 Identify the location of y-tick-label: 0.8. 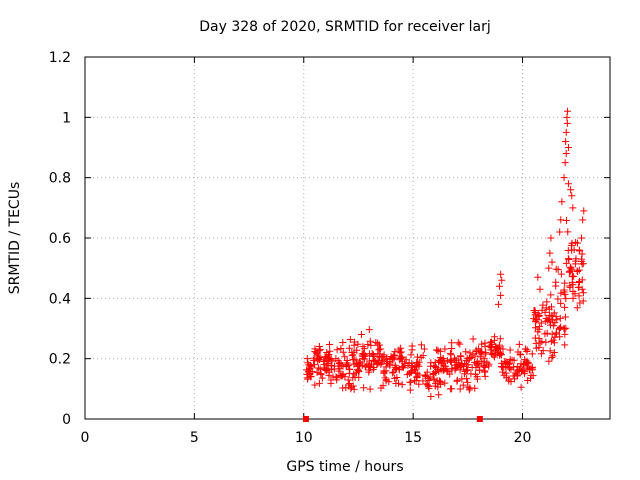
(60, 179).